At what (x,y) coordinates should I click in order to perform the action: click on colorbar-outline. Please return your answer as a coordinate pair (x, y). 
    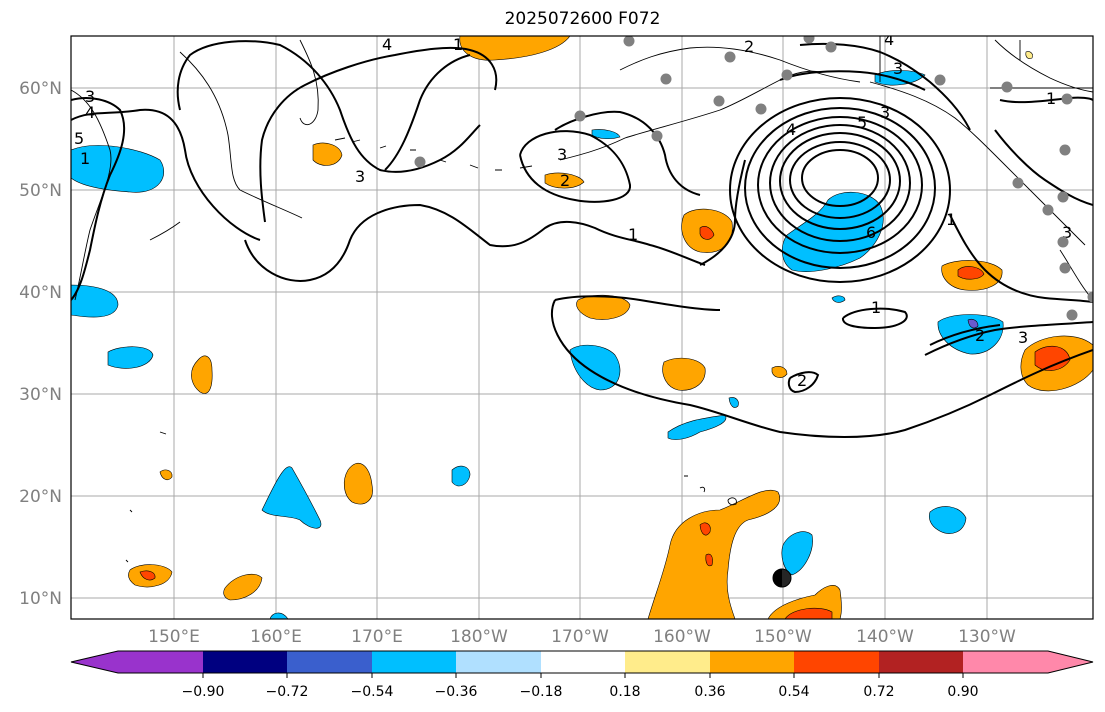
    Looking at the image, I should click on (582, 662).